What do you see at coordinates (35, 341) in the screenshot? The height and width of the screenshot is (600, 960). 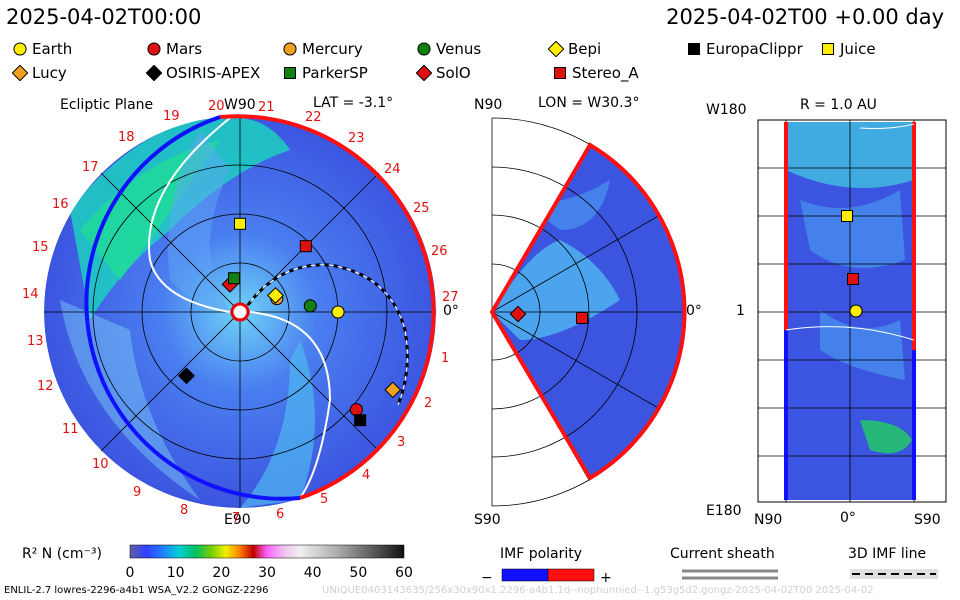 I see `sector-number: 13` at bounding box center [35, 341].